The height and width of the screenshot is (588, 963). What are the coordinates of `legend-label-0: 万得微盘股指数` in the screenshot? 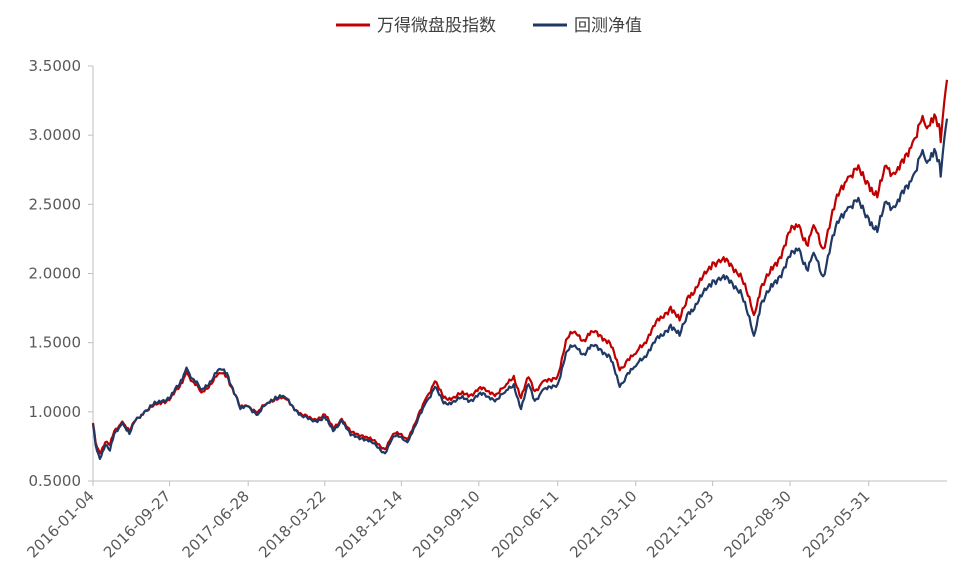 It's located at (436, 26).